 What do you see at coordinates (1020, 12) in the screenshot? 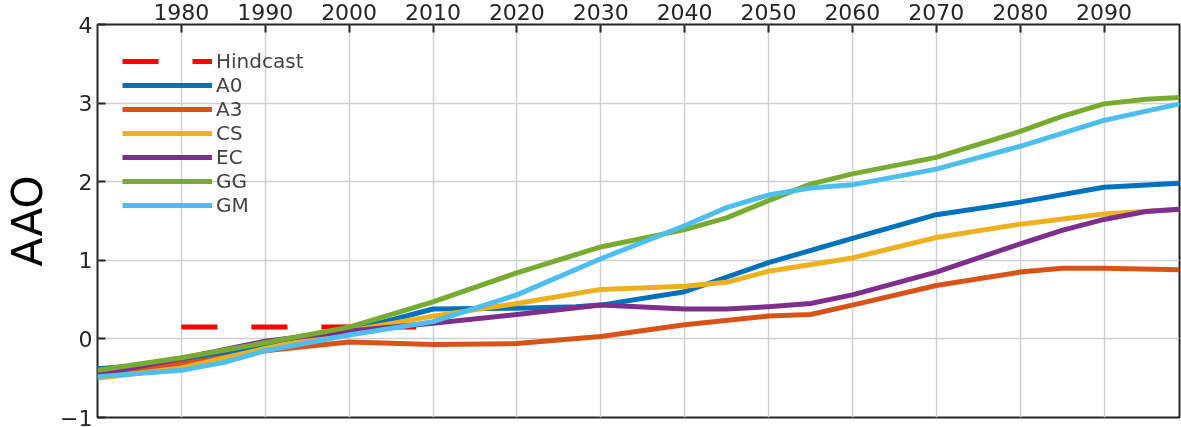
I see `x-tick-label: 2080` at bounding box center [1020, 12].